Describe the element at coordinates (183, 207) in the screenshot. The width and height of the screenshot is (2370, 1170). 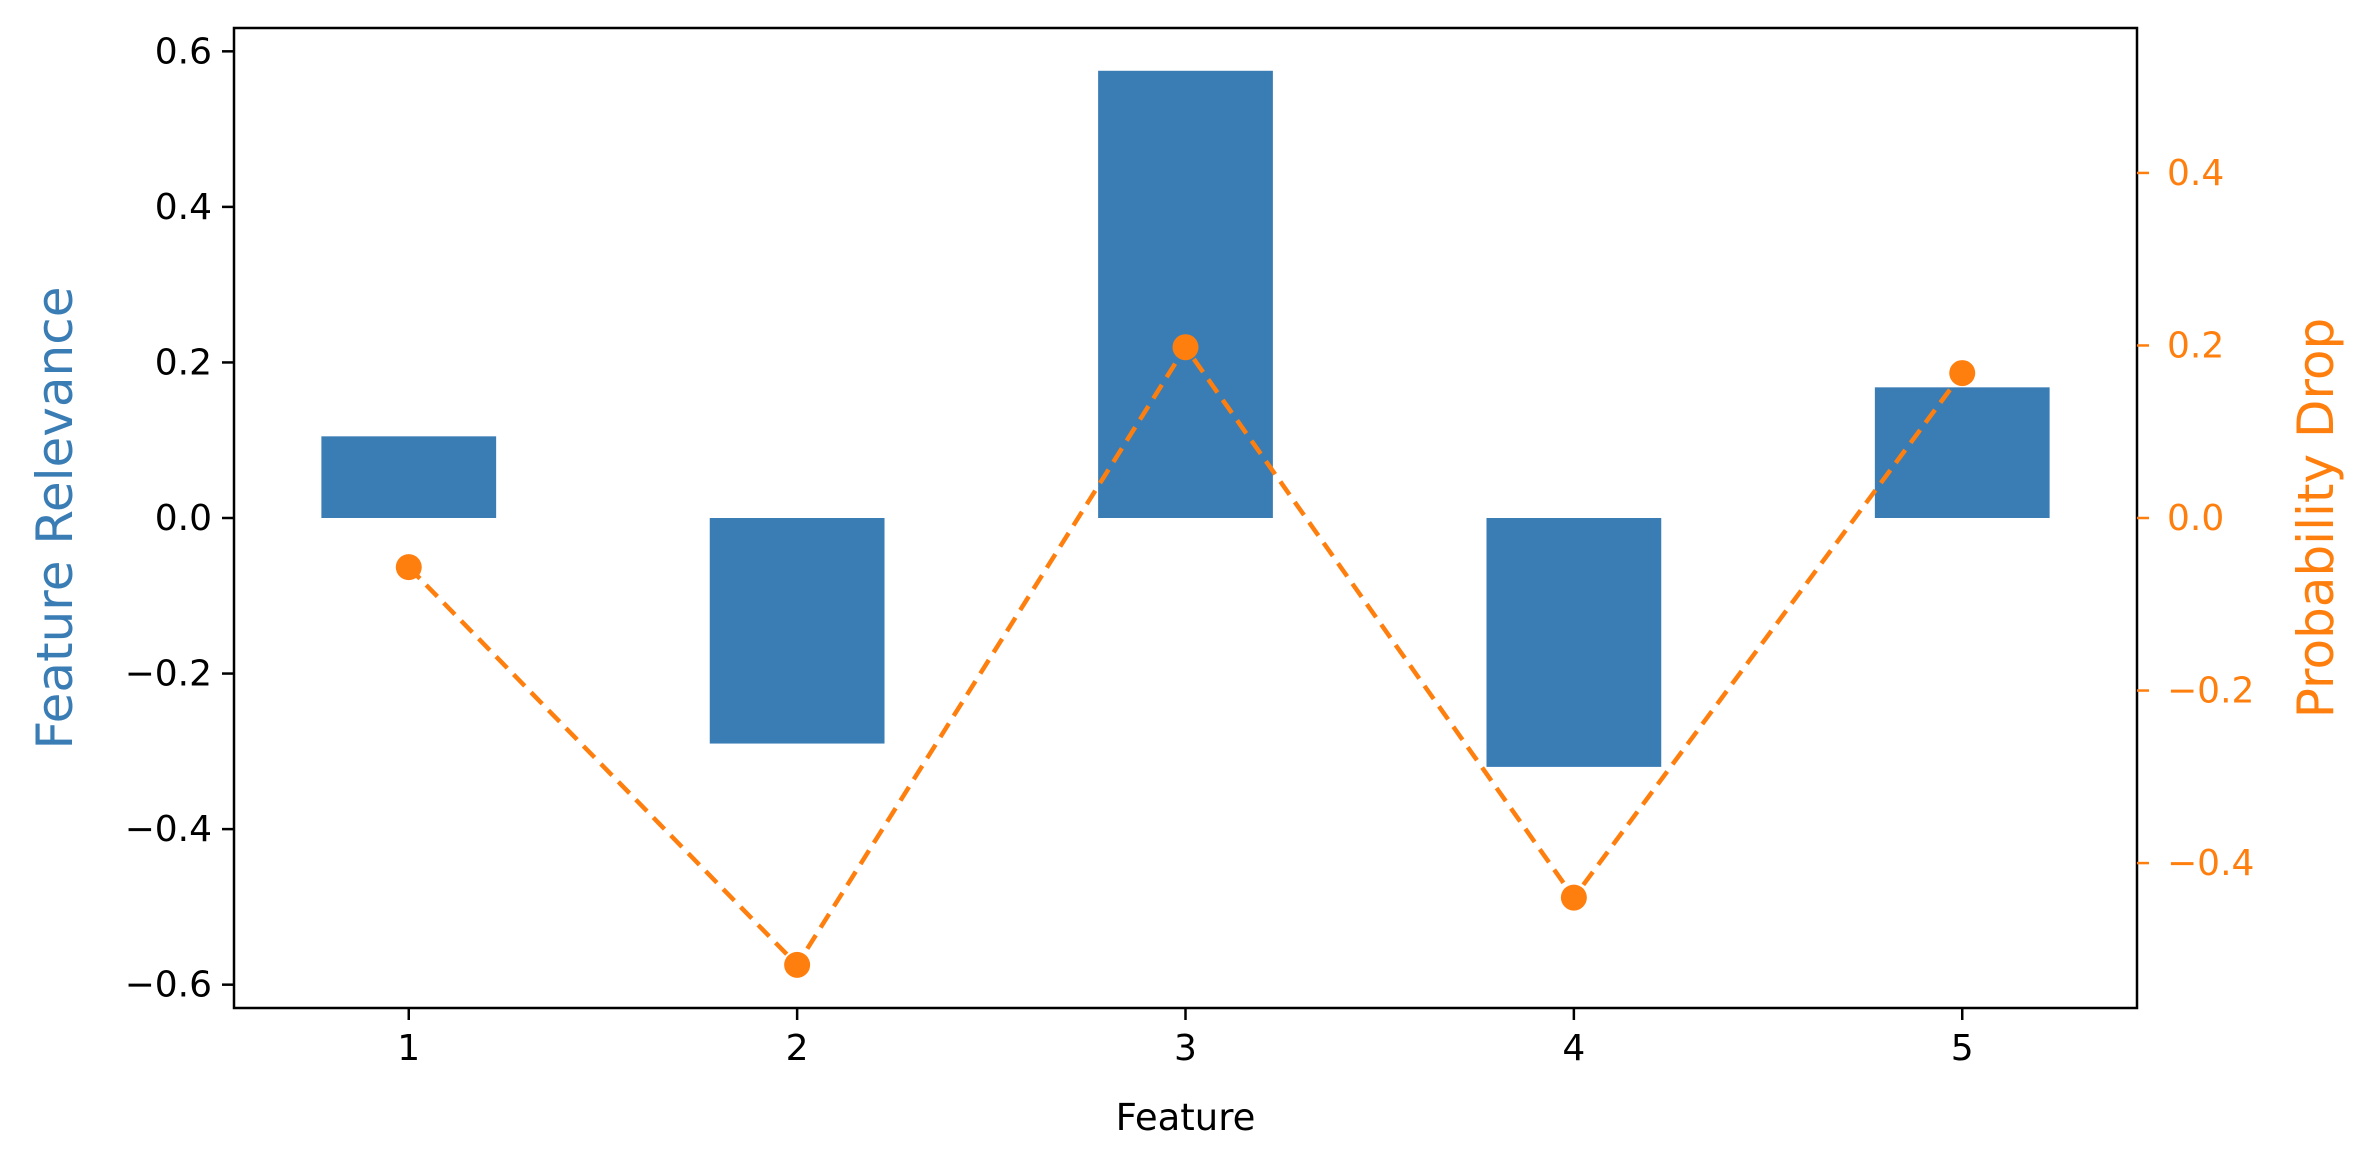
I see `left-tick-label: 0.4` at that location.